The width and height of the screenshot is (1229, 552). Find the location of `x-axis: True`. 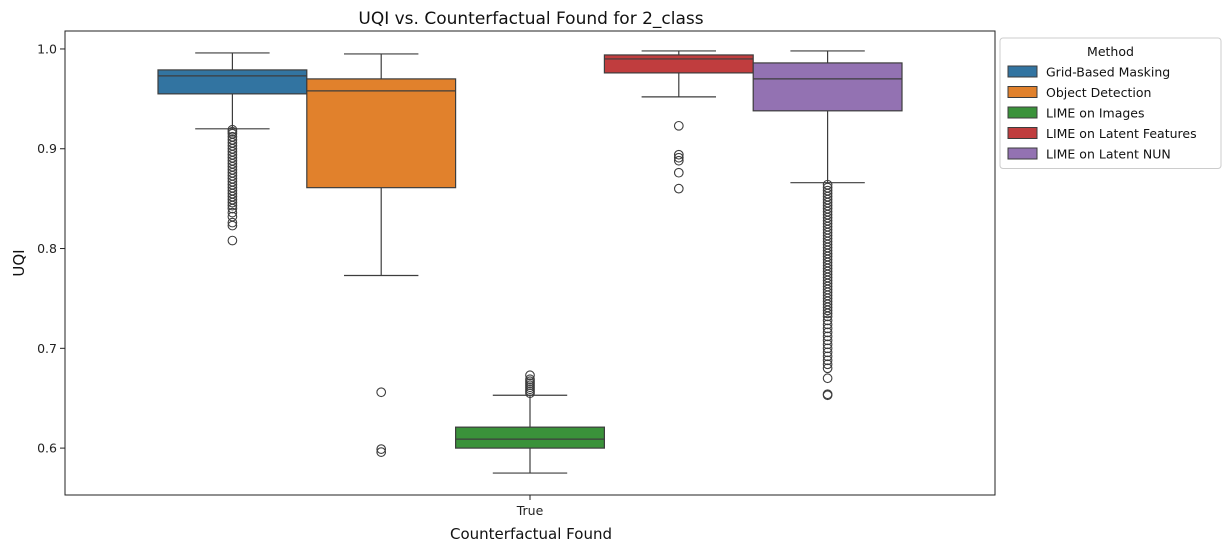

x-axis: True is located at coordinates (530, 506).